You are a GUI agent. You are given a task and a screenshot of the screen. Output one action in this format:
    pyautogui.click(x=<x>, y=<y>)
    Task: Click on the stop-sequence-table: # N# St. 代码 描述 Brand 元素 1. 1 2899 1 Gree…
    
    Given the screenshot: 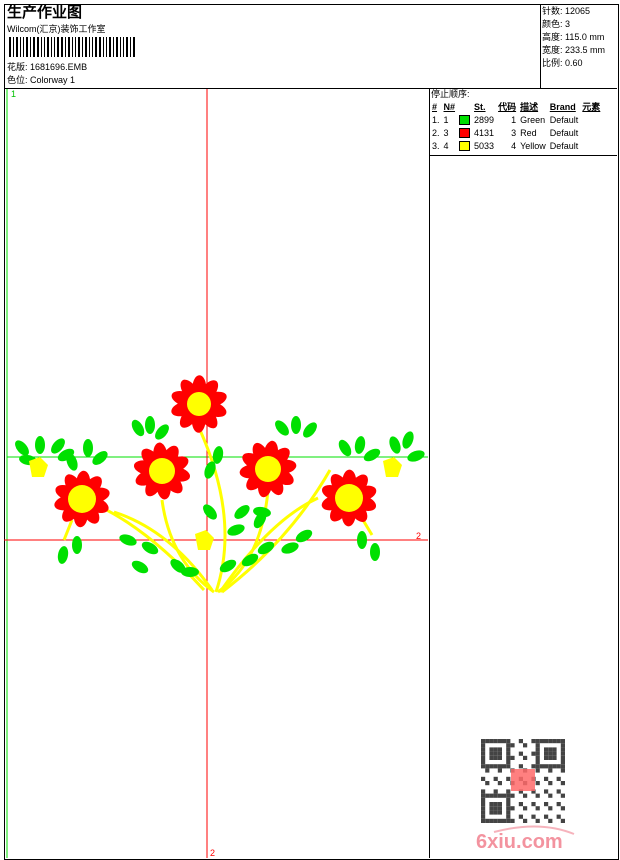 What is the action you would take?
    pyautogui.click(x=516, y=126)
    